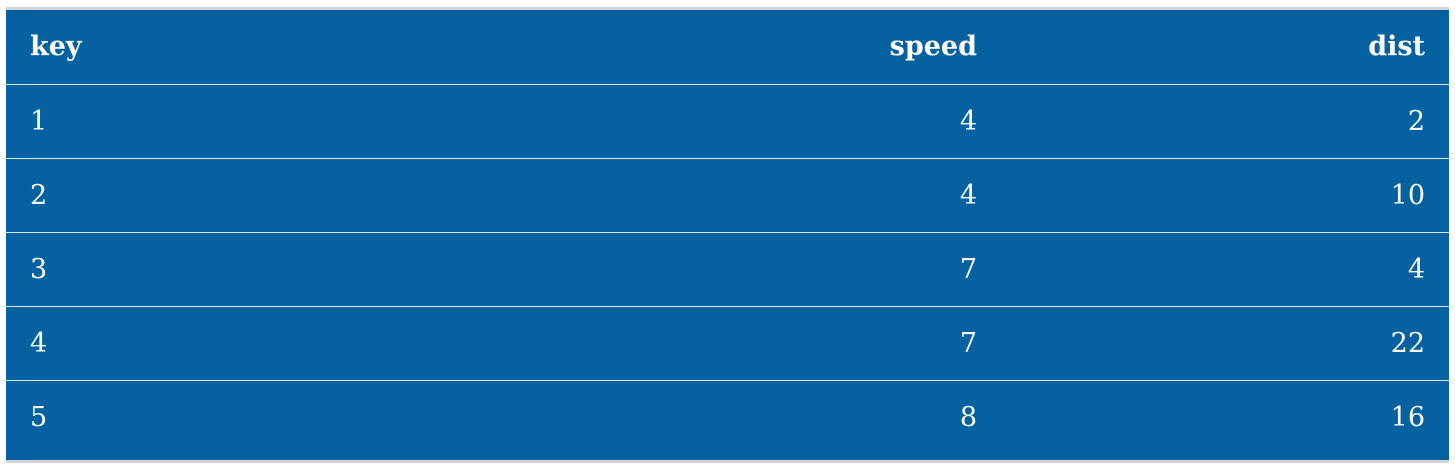  Describe the element at coordinates (1225, 268) in the screenshot. I see `cell-dist: 4` at that location.